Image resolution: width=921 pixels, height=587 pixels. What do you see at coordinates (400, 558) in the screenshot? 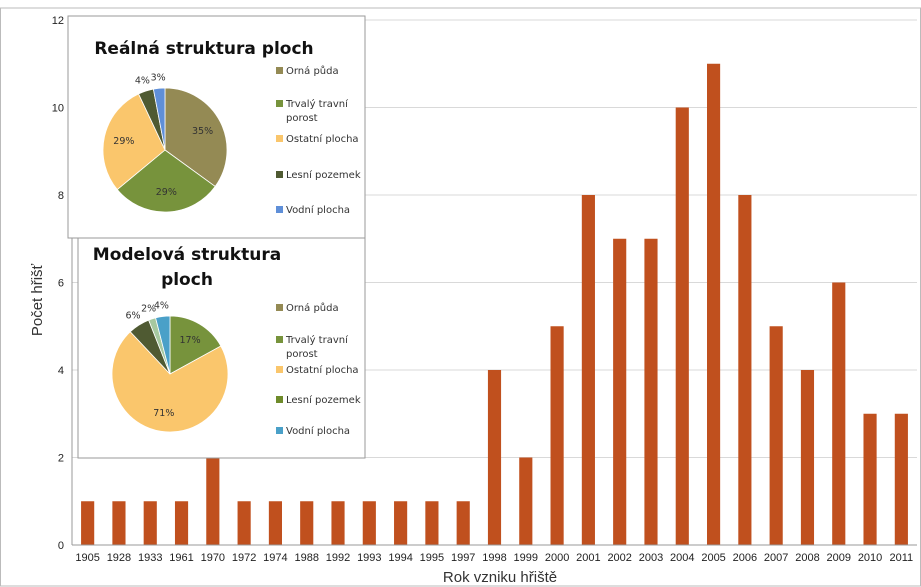
I see `x-tick-label: 1994` at bounding box center [400, 558].